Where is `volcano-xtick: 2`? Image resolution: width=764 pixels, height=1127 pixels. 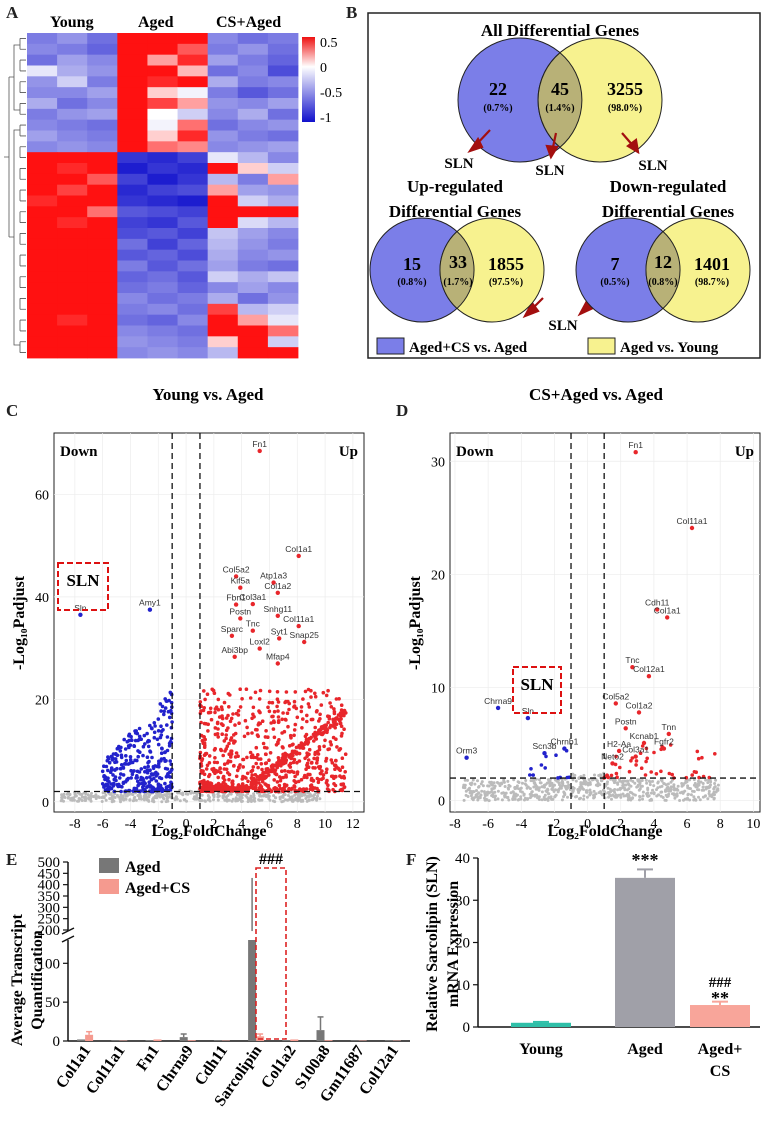 volcano-xtick: 2 is located at coordinates (620, 824).